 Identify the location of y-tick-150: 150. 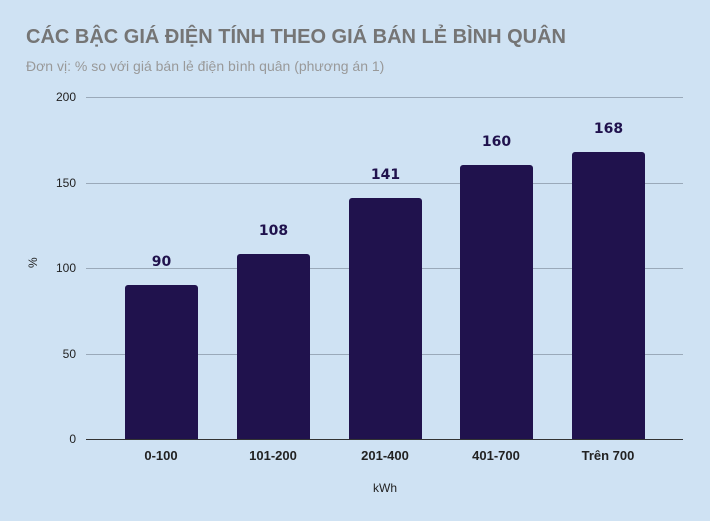
(65, 182).